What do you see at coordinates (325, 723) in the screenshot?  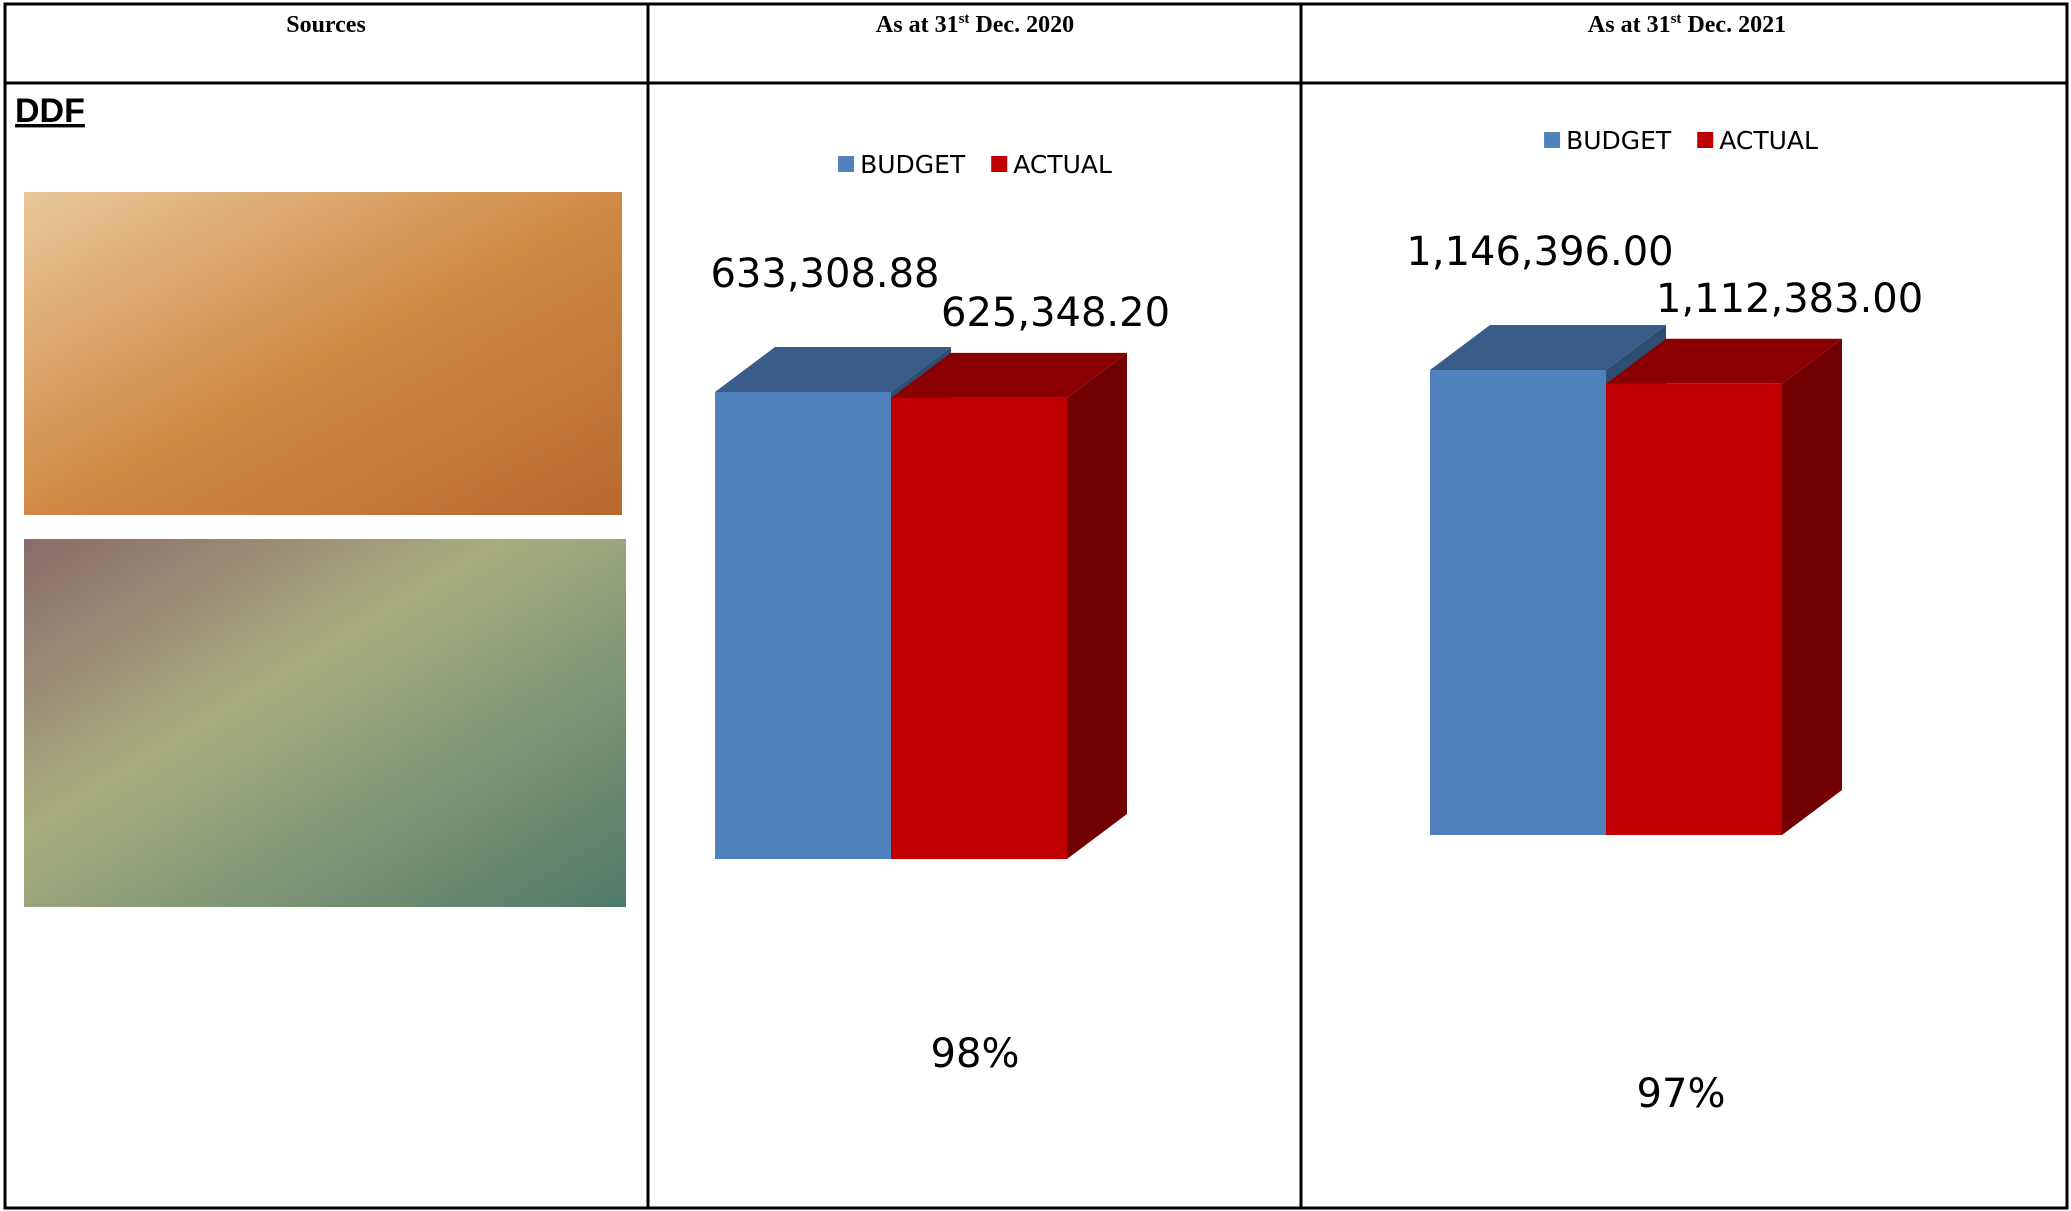 I see `money-photo` at bounding box center [325, 723].